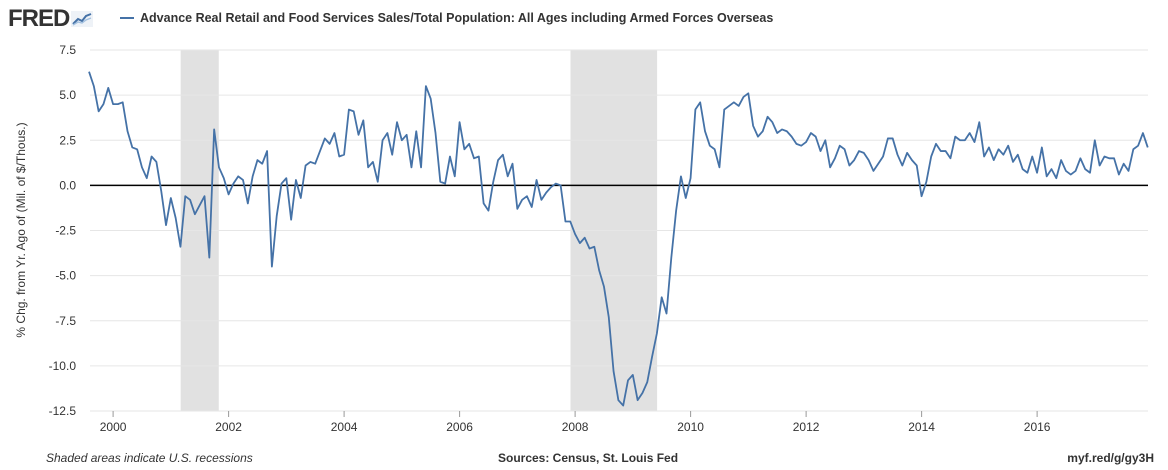 The image size is (1168, 470). Describe the element at coordinates (806, 427) in the screenshot. I see `x-tick-label: 2012` at that location.